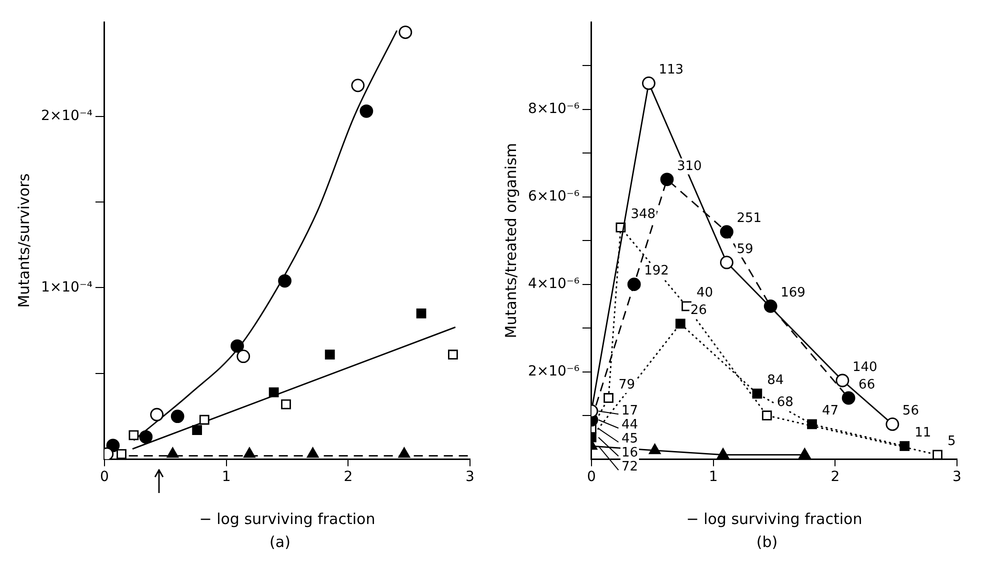 Image resolution: width=987 pixels, height=571 pixels. Describe the element at coordinates (629, 438) in the screenshot. I see `annotation: 45` at that location.